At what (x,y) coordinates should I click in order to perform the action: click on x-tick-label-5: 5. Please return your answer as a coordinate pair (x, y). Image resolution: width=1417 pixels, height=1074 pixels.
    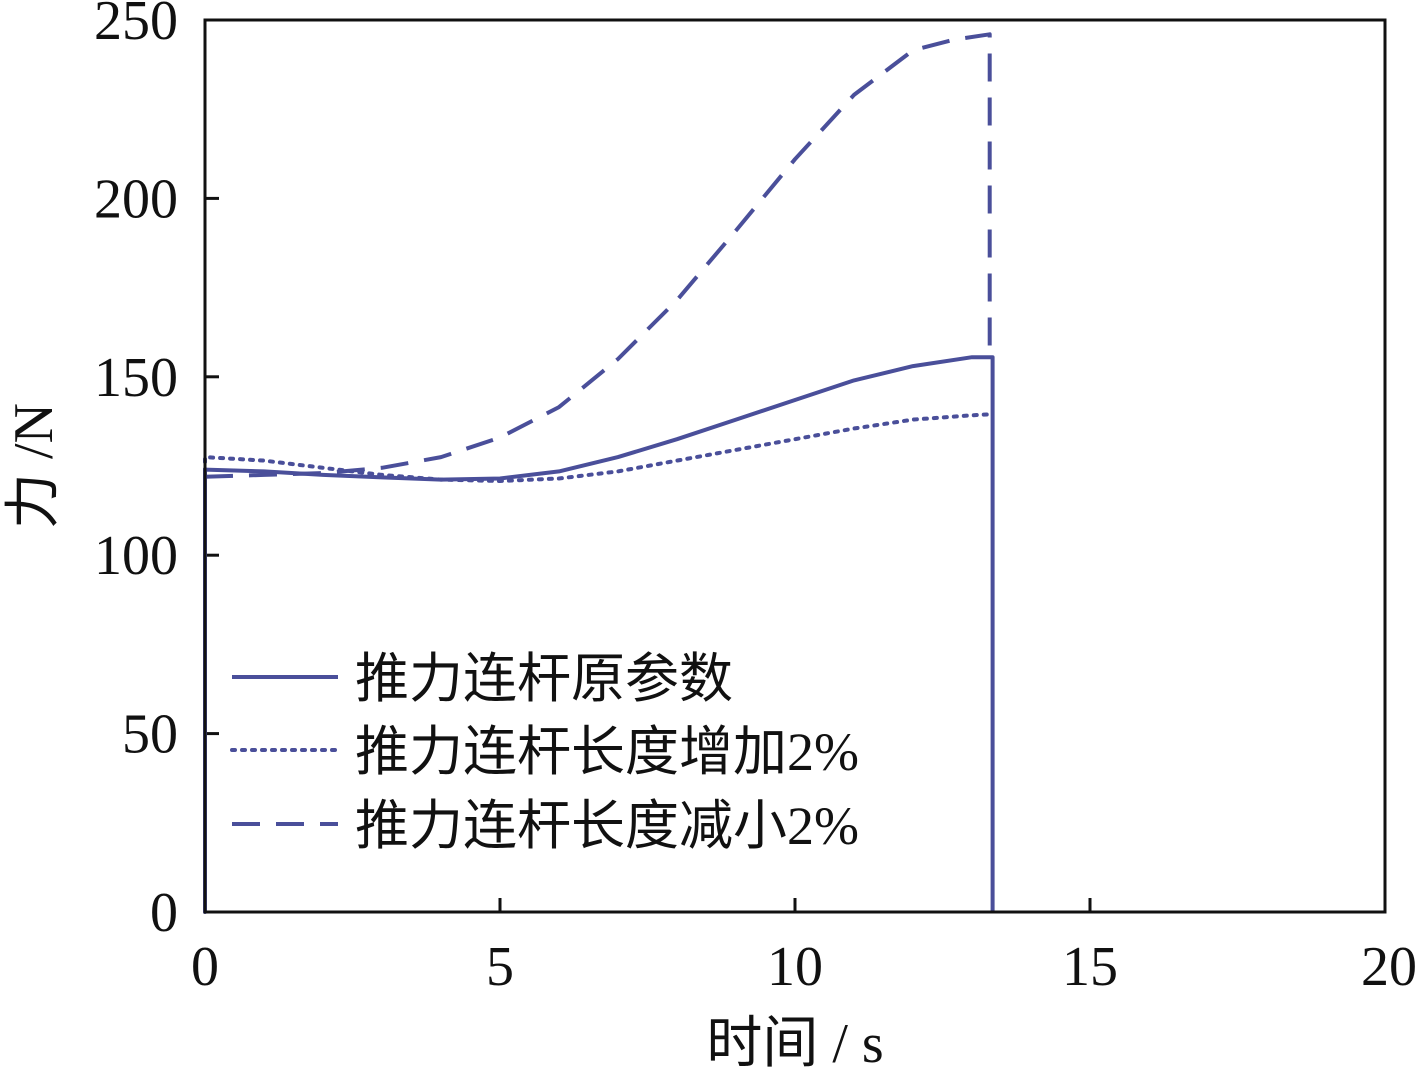
    Looking at the image, I should click on (500, 967).